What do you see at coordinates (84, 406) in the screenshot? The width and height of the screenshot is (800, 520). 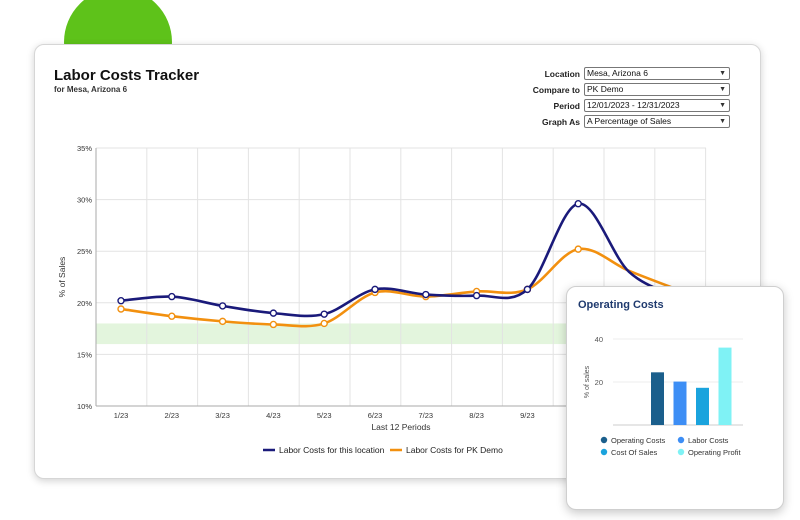 I see `y-tick-label: 10%` at bounding box center [84, 406].